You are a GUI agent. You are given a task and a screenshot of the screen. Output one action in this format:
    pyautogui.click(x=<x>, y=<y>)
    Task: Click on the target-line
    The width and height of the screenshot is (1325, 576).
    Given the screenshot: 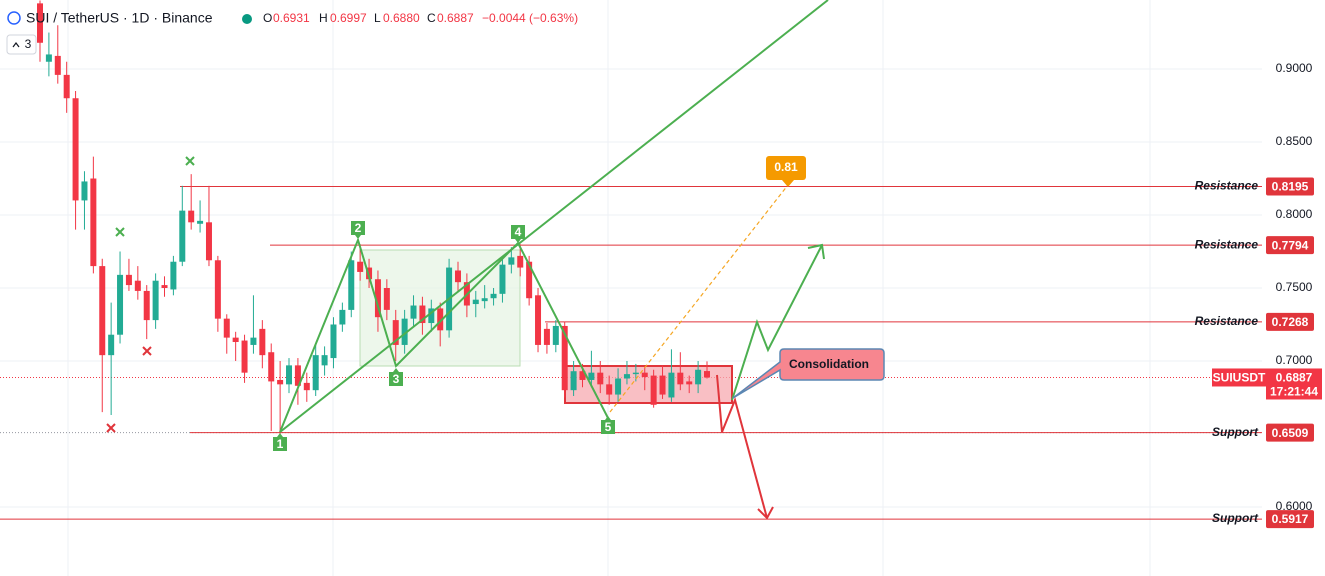 What is the action you would take?
    pyautogui.click(x=699, y=298)
    